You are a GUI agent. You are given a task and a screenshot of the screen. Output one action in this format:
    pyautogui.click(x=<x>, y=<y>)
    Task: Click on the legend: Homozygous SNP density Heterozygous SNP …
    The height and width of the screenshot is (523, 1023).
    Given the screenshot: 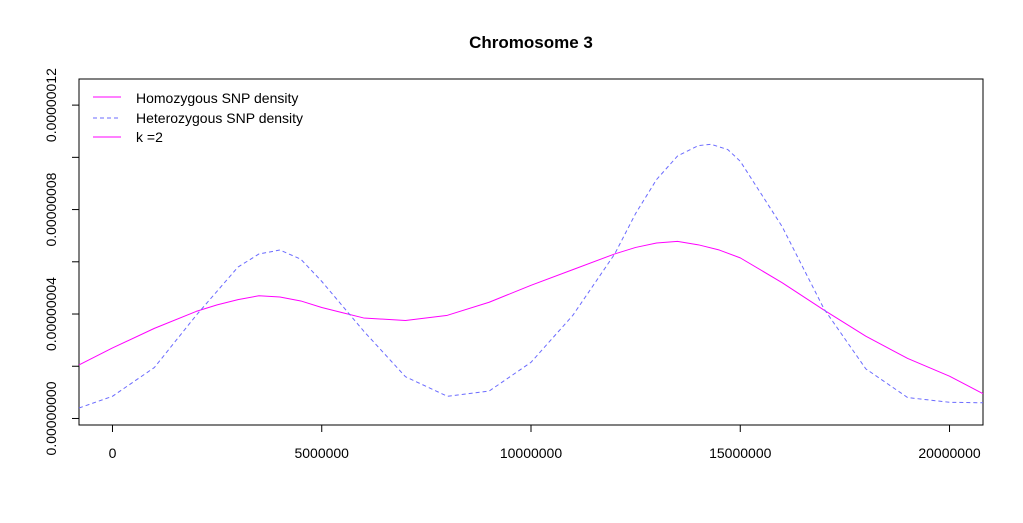 What is the action you would take?
    pyautogui.click(x=198, y=117)
    